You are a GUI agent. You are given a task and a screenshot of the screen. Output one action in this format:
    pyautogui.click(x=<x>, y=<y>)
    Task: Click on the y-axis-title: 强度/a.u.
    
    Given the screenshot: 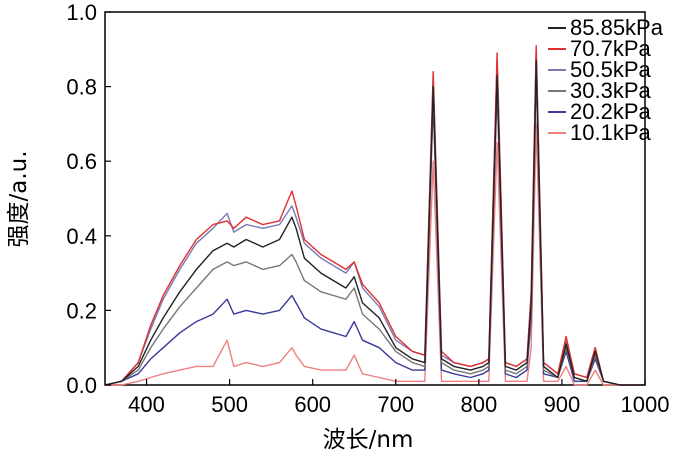 What is the action you would take?
    pyautogui.click(x=19, y=198)
    